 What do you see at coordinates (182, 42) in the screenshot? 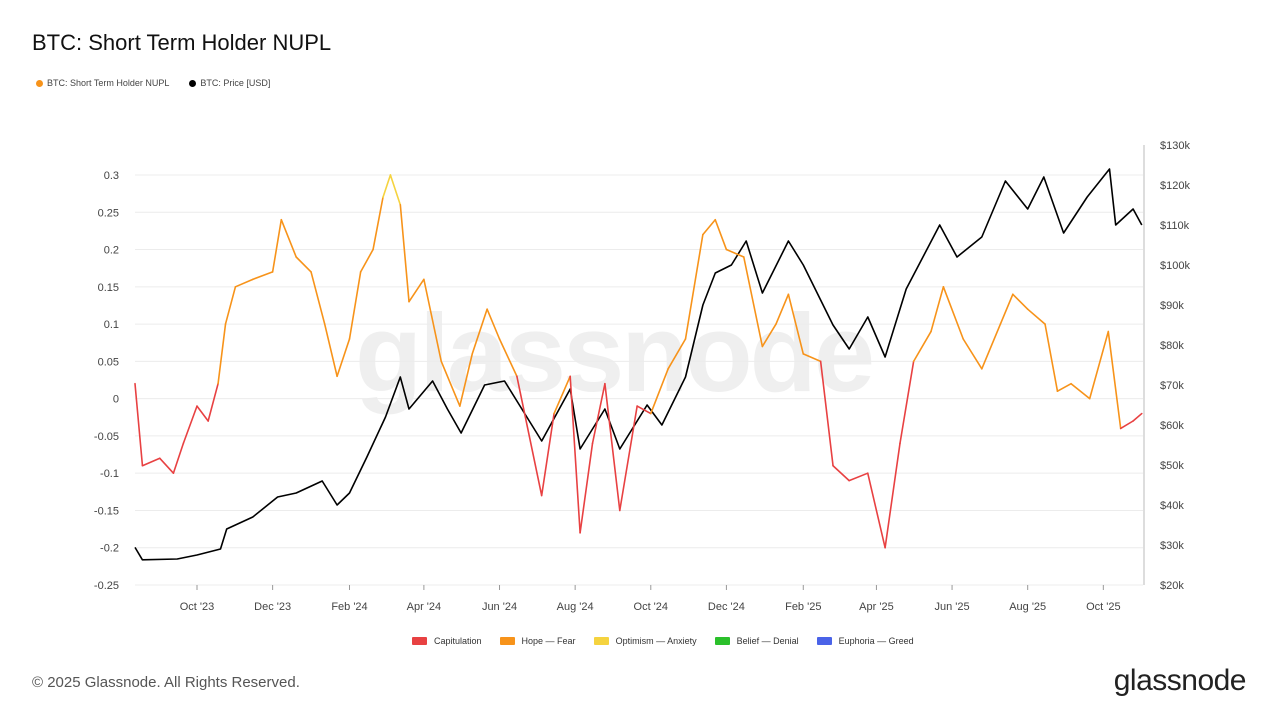
I see `chart-title: BTC: Short Term Holder NUPL` at bounding box center [182, 42].